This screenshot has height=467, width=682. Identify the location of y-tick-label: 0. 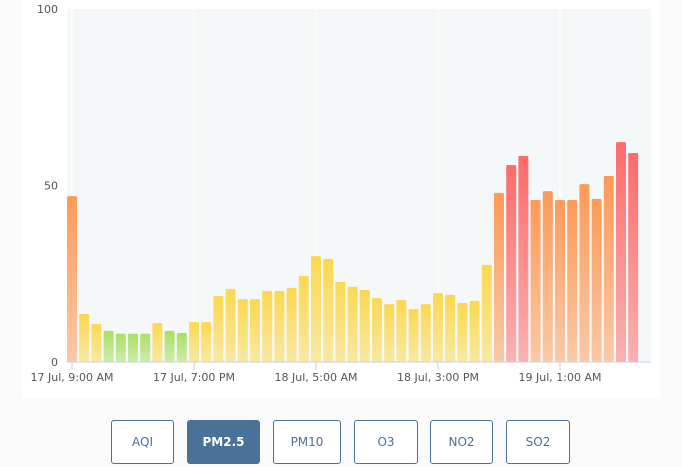
(54, 362).